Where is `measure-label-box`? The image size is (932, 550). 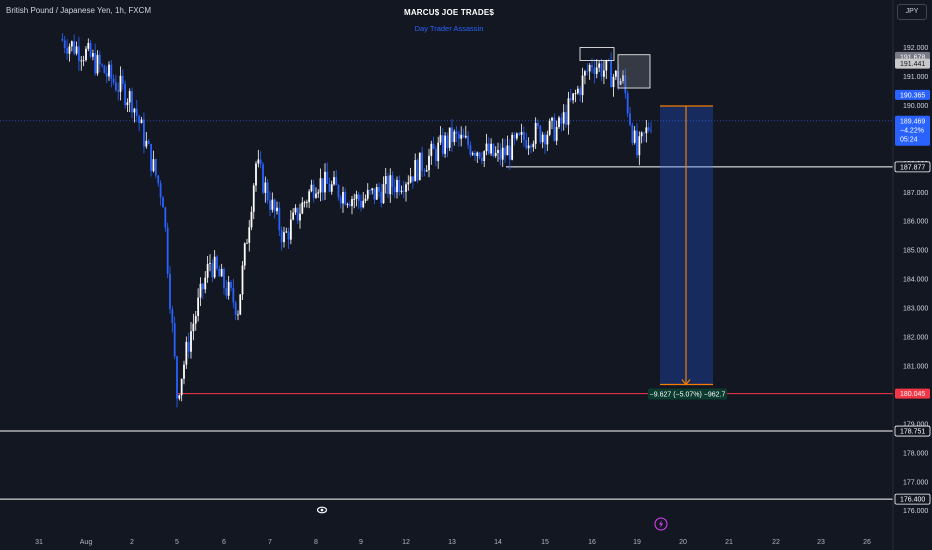
measure-label-box is located at coordinates (687, 394).